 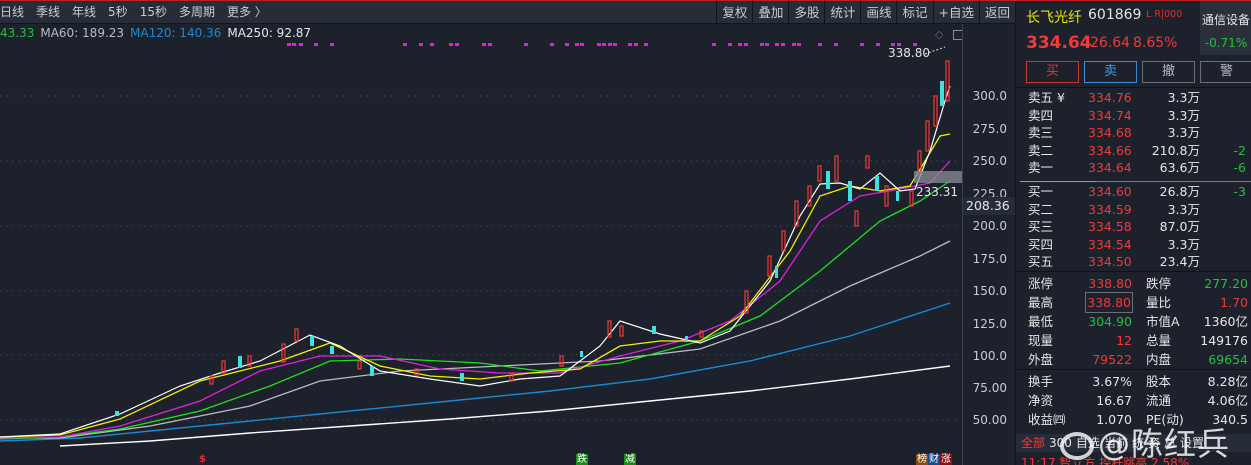 What do you see at coordinates (1225, 72) in the screenshot?
I see `alert-button: 警` at bounding box center [1225, 72].